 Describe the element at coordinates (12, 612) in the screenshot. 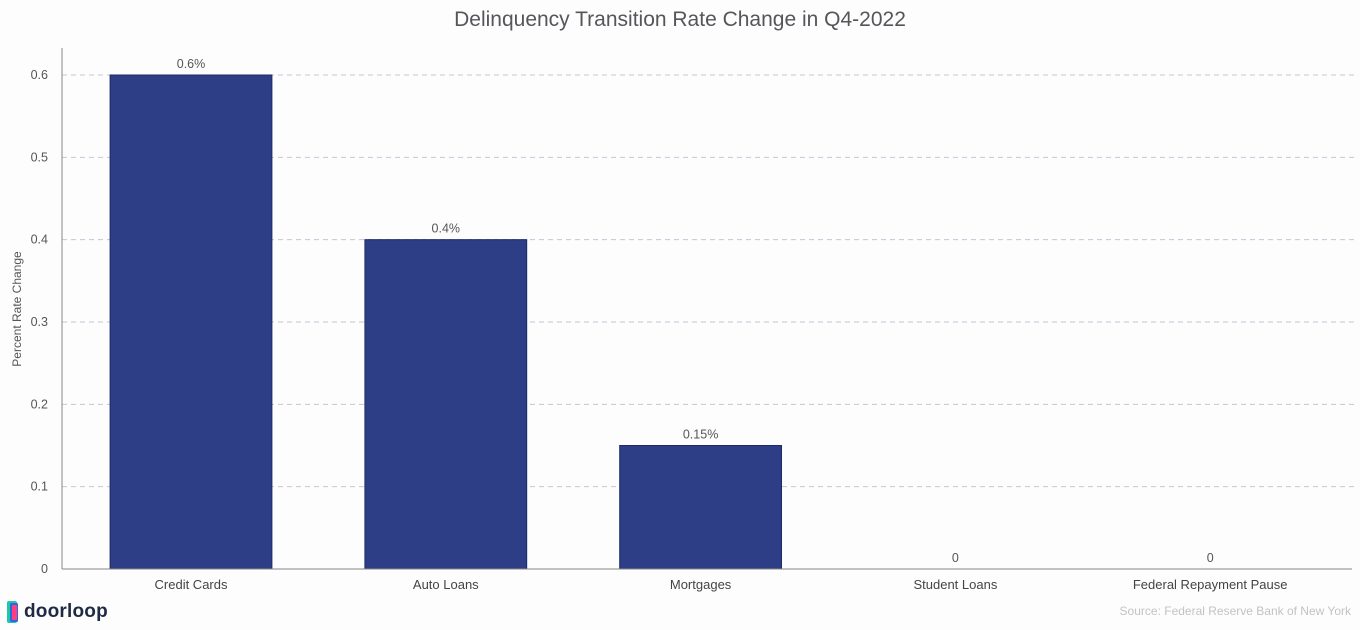

I see `doorloop-logo-icon` at that location.